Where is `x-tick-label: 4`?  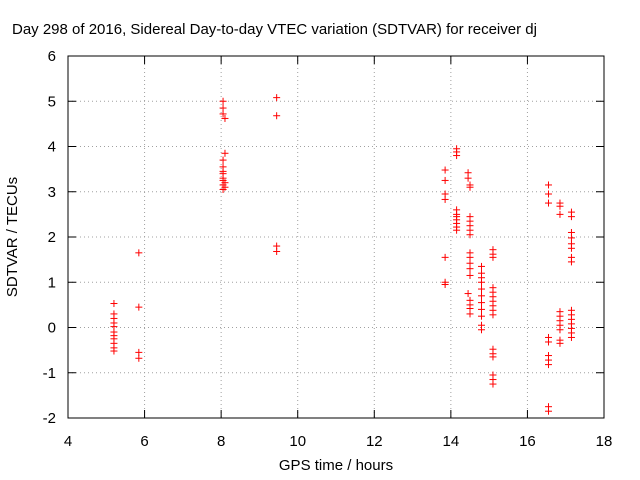
x-tick-label: 4 is located at coordinates (68, 441).